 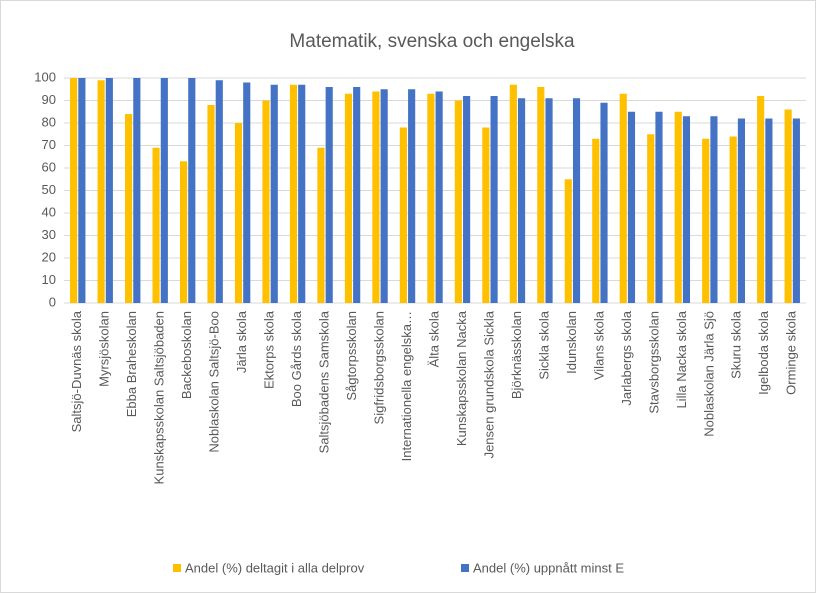 What do you see at coordinates (708, 374) in the screenshot?
I see `x-tick-label: Noblaskolan Järla Sjö` at bounding box center [708, 374].